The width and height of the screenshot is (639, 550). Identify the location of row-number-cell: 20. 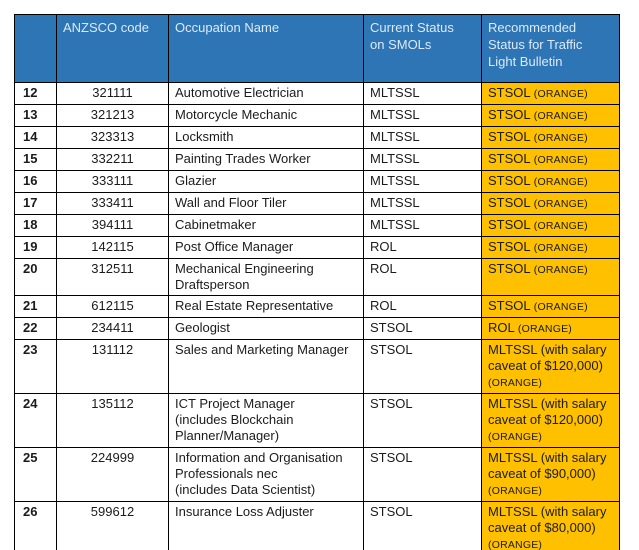
(35, 277).